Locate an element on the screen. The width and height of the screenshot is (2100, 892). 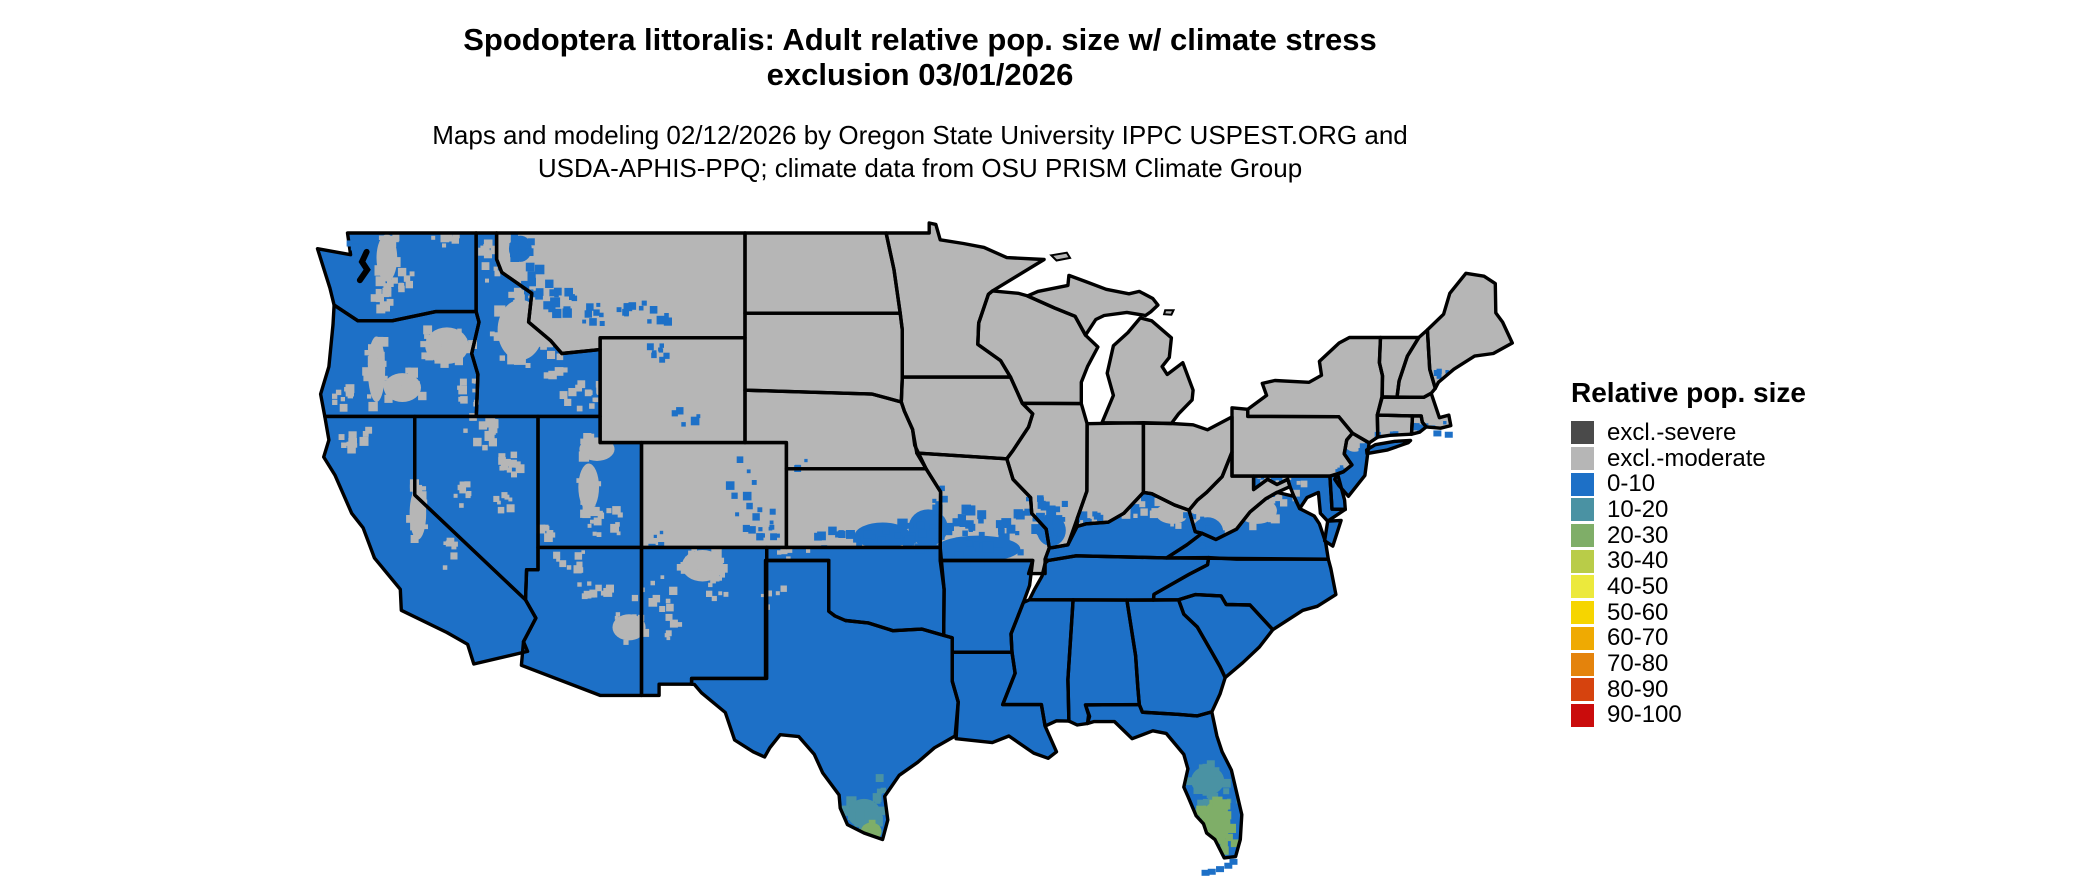
state-mississippi is located at coordinates (1038, 663).